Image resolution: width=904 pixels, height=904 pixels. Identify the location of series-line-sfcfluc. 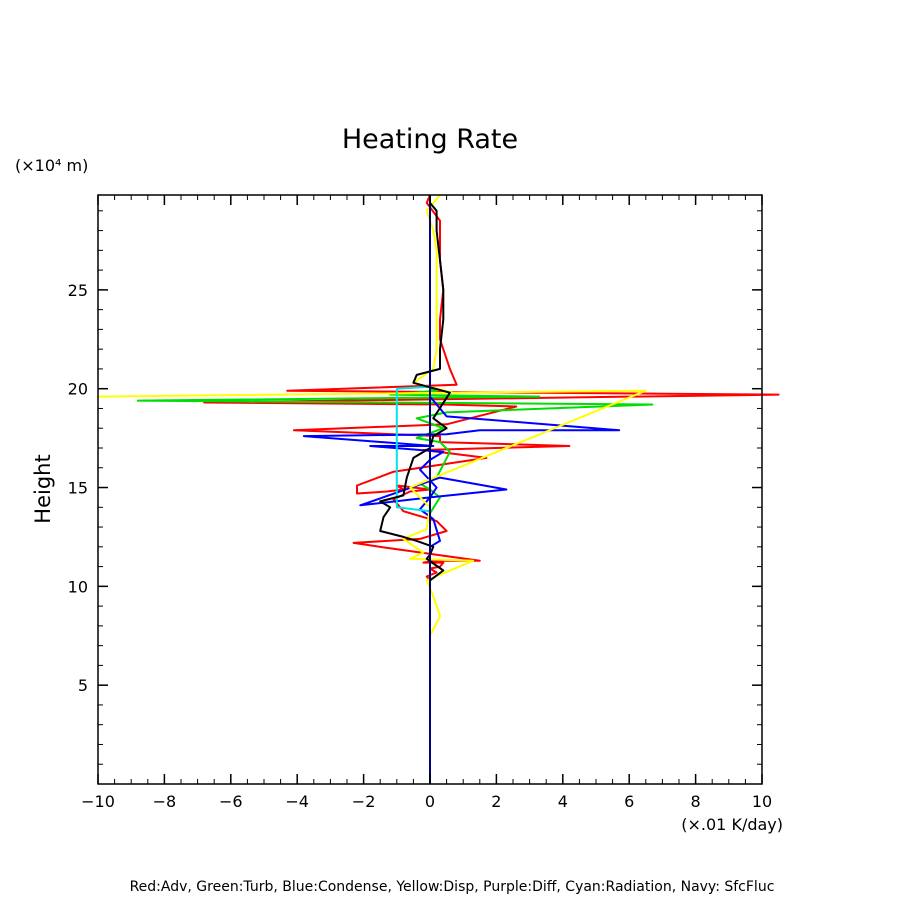
(415, 489).